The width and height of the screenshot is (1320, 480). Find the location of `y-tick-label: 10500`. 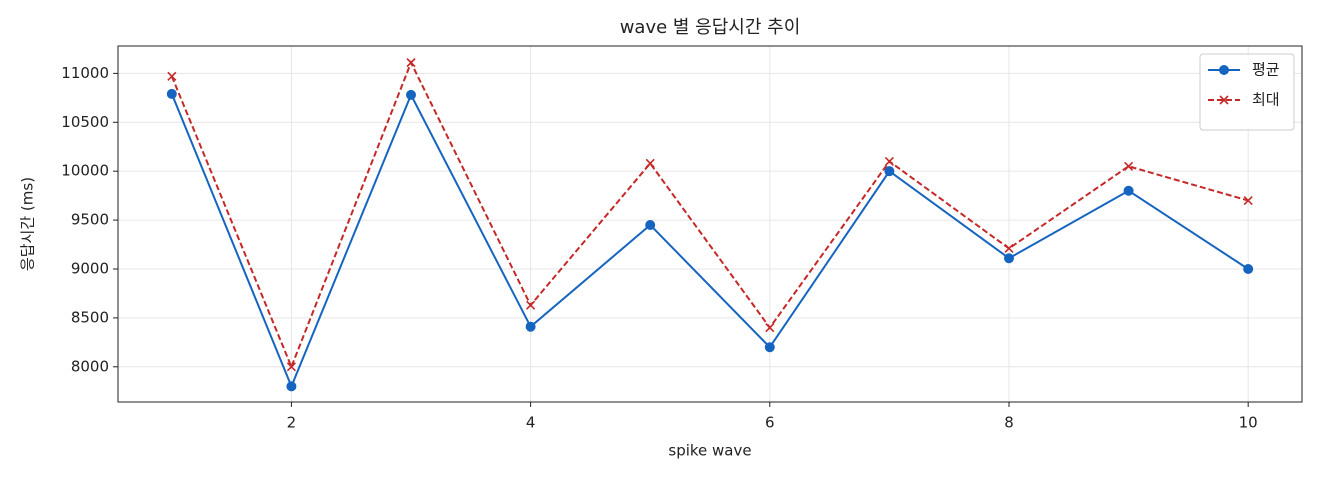

y-tick-label: 10500 is located at coordinates (85, 122).